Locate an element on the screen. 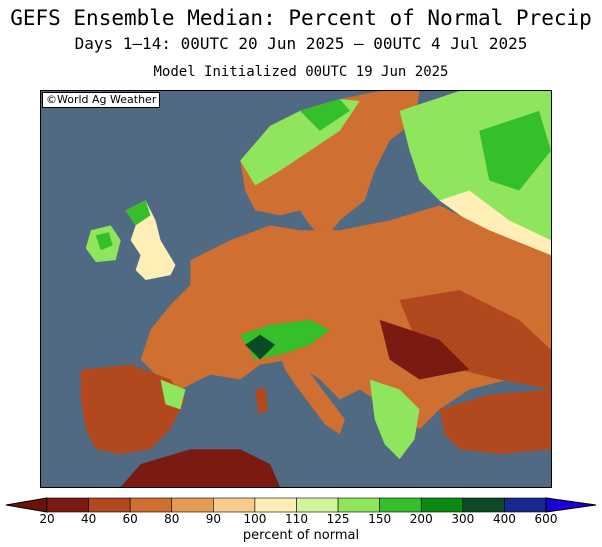 The image size is (602, 547). colorbar-tick-label: 80 is located at coordinates (172, 519).